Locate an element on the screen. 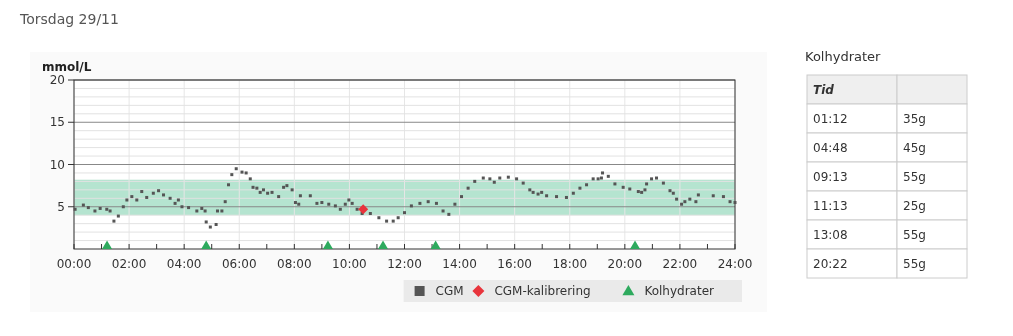  x-tick-label: 12:00 is located at coordinates (404, 264).